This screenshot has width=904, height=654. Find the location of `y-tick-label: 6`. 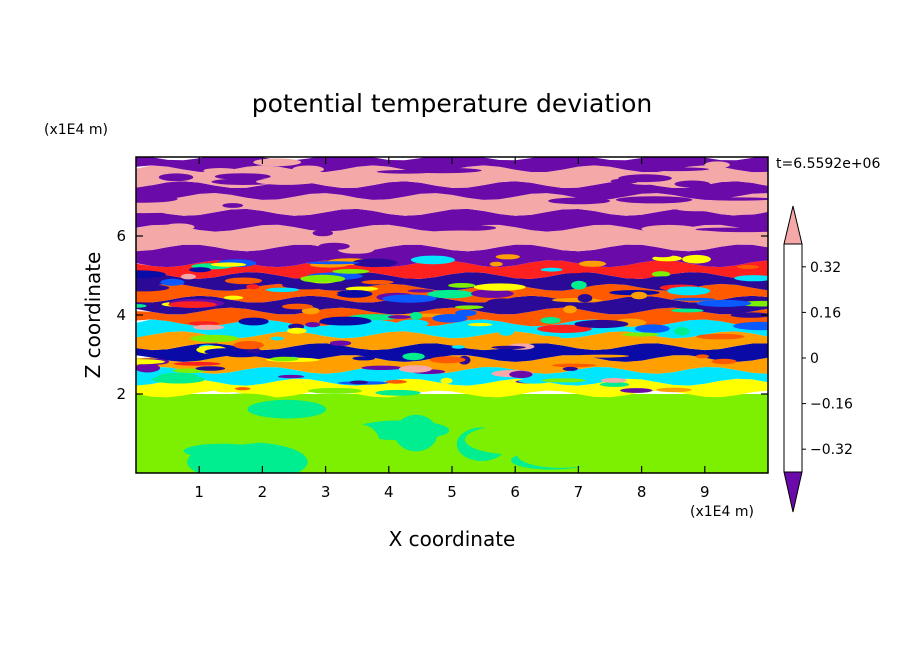

y-tick-label: 6 is located at coordinates (121, 236).